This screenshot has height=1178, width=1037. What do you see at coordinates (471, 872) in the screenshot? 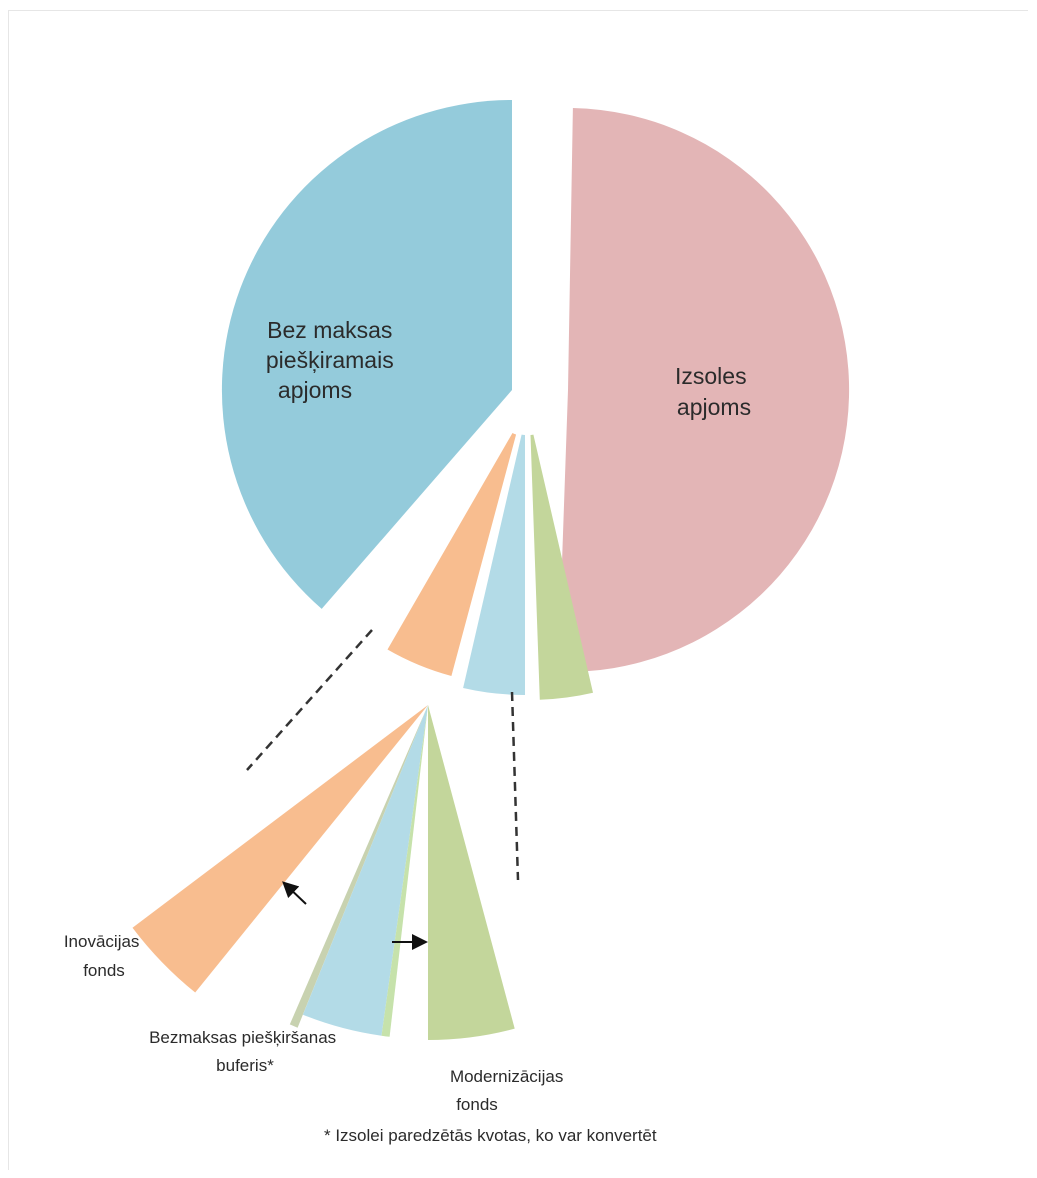
I see `detail-wedge-modernizacijas-fonds` at bounding box center [471, 872].